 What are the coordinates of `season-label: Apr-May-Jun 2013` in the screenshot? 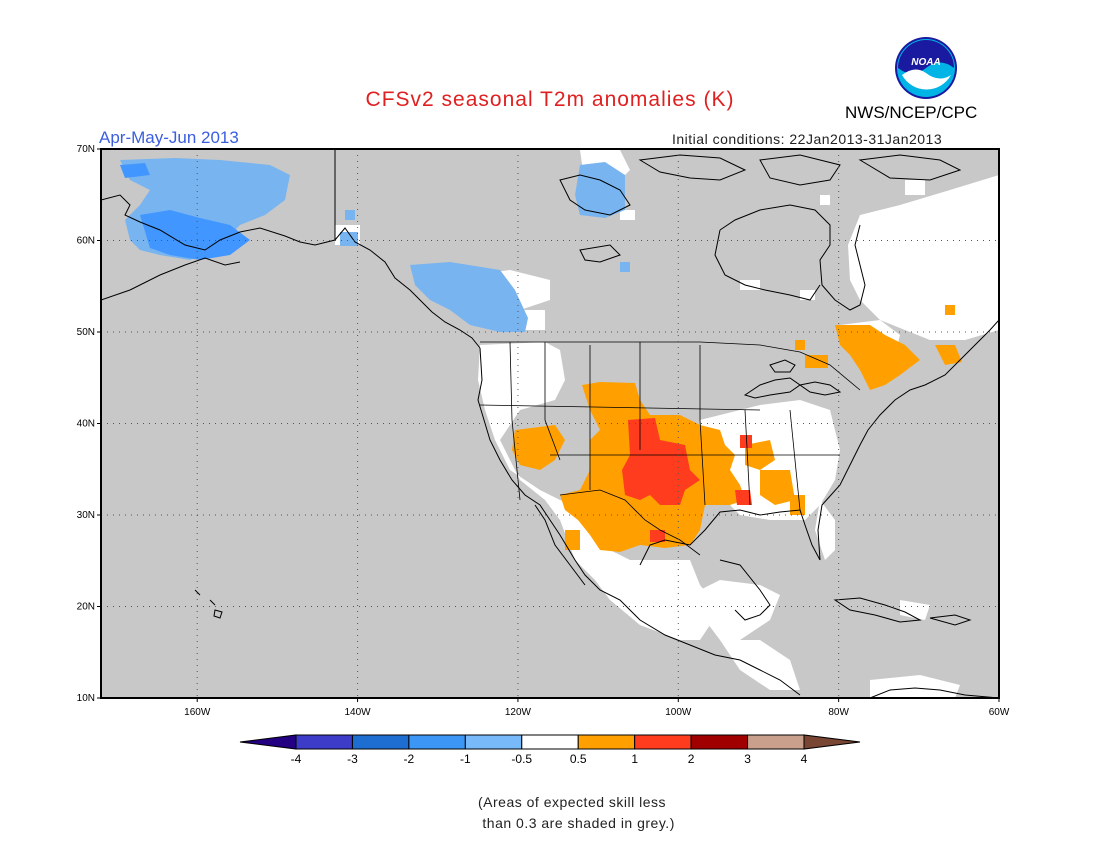 It's located at (169, 137).